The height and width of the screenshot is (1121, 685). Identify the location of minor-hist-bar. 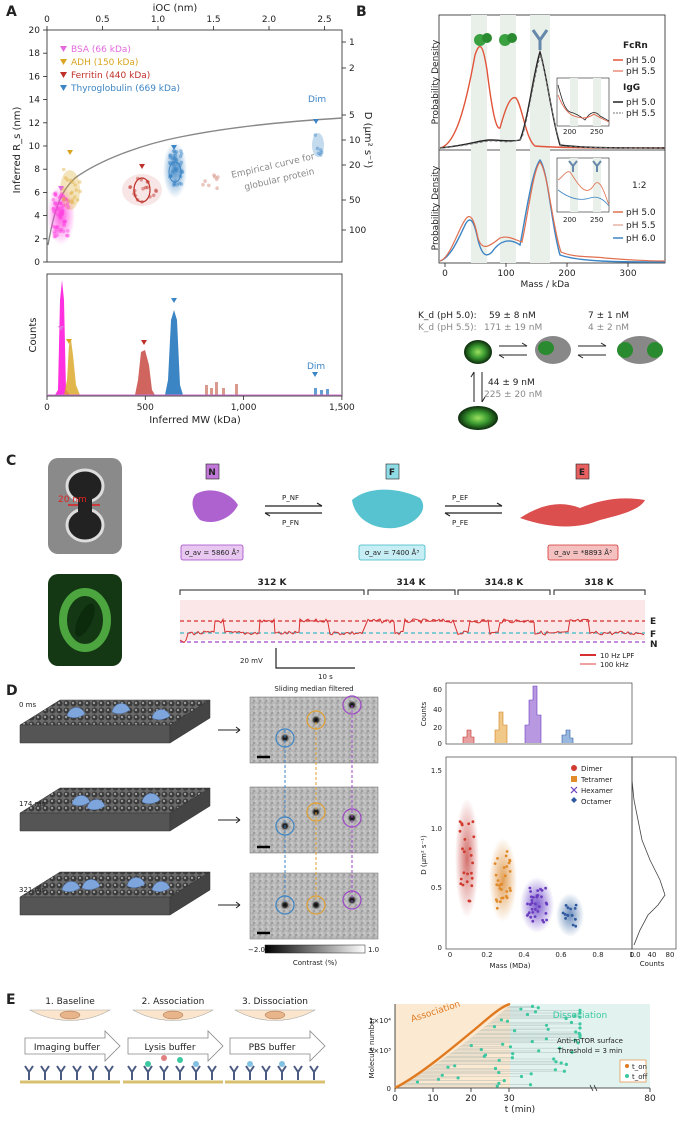
(315, 391).